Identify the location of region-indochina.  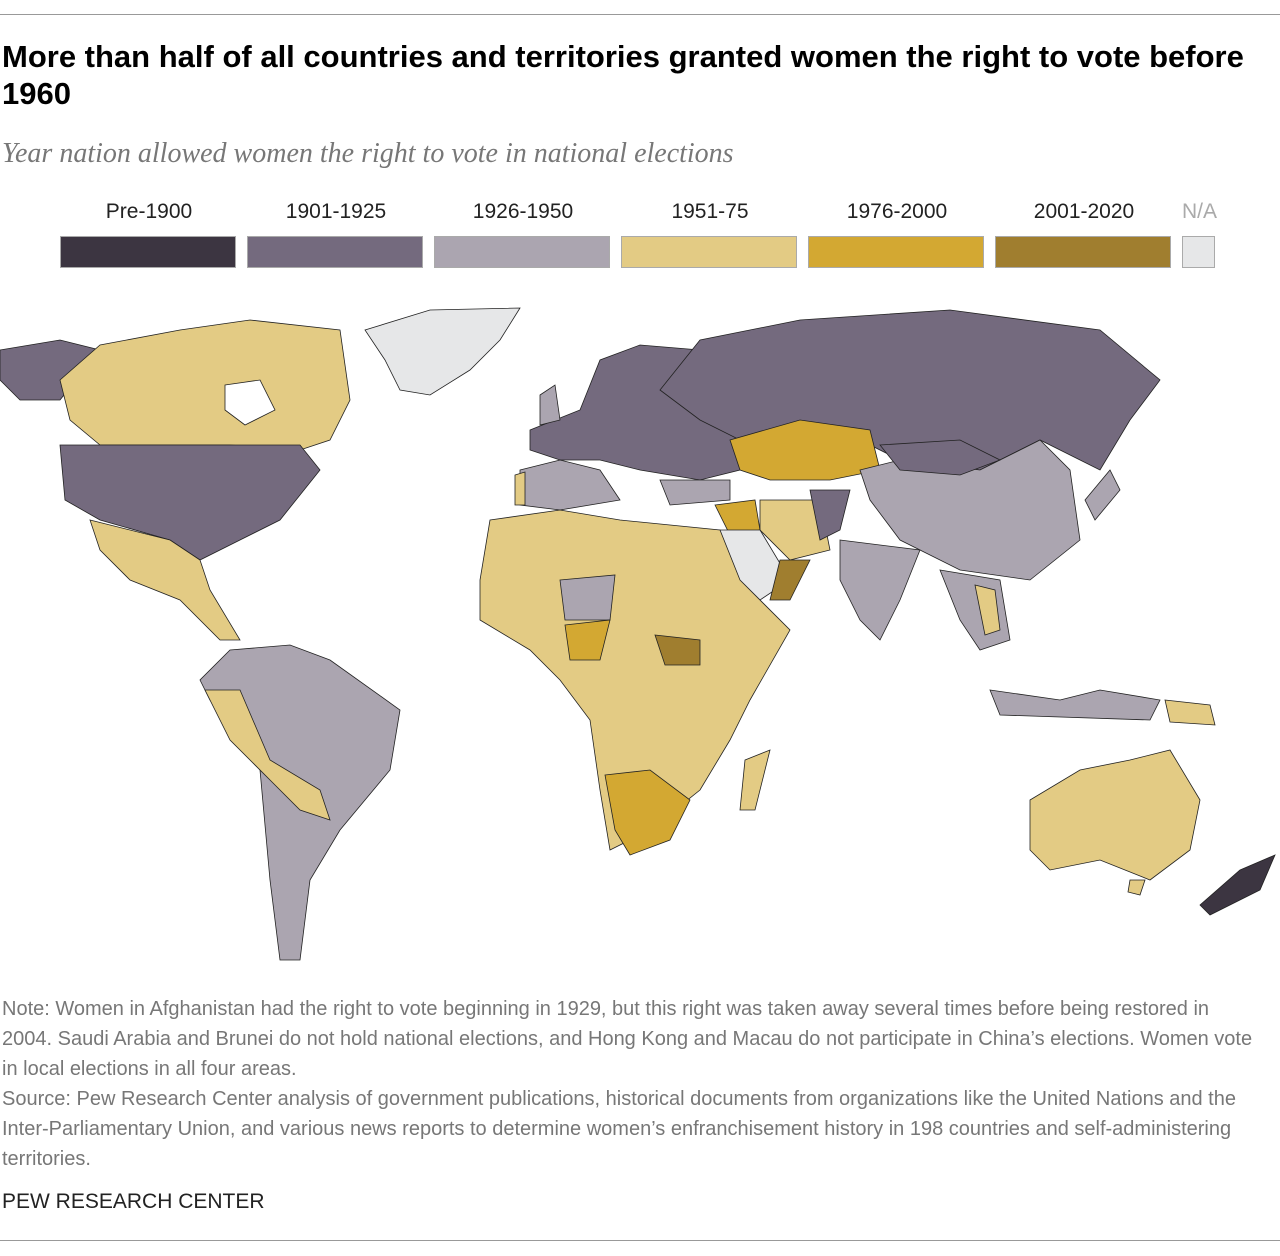
(987, 610).